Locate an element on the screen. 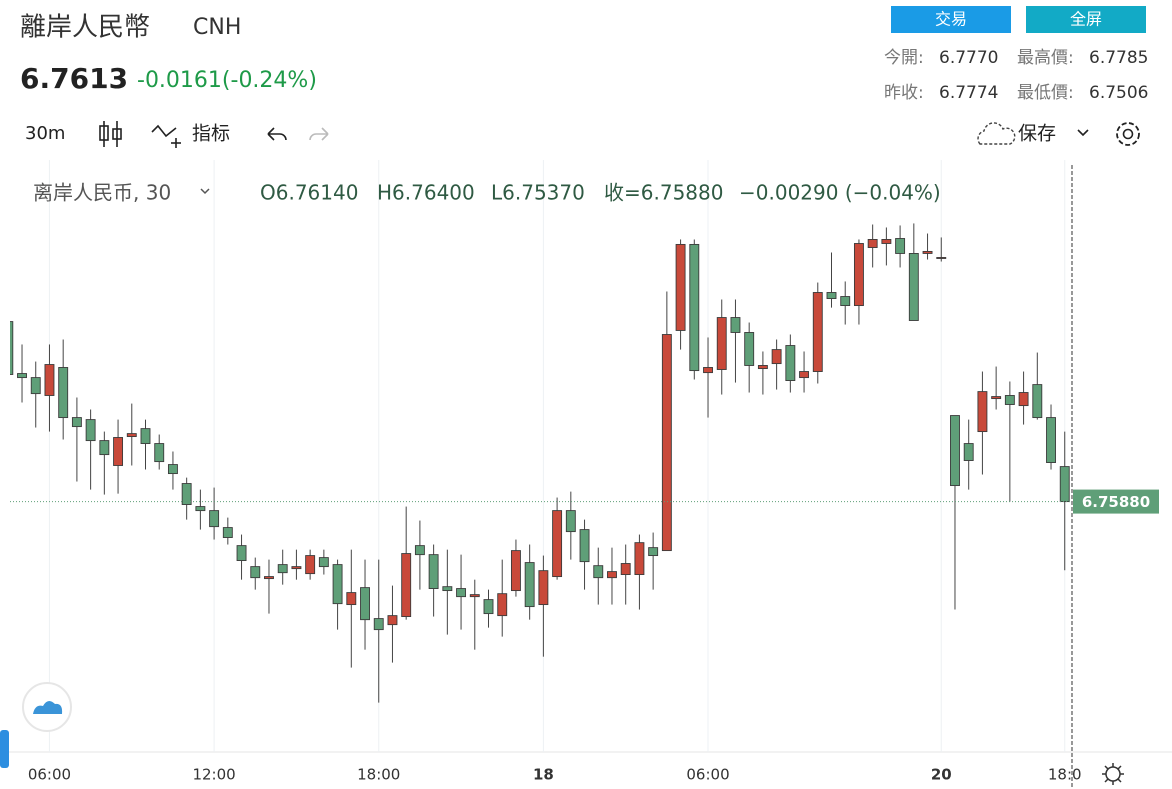 The height and width of the screenshot is (789, 1172). indicators: 指标 is located at coordinates (211, 134).